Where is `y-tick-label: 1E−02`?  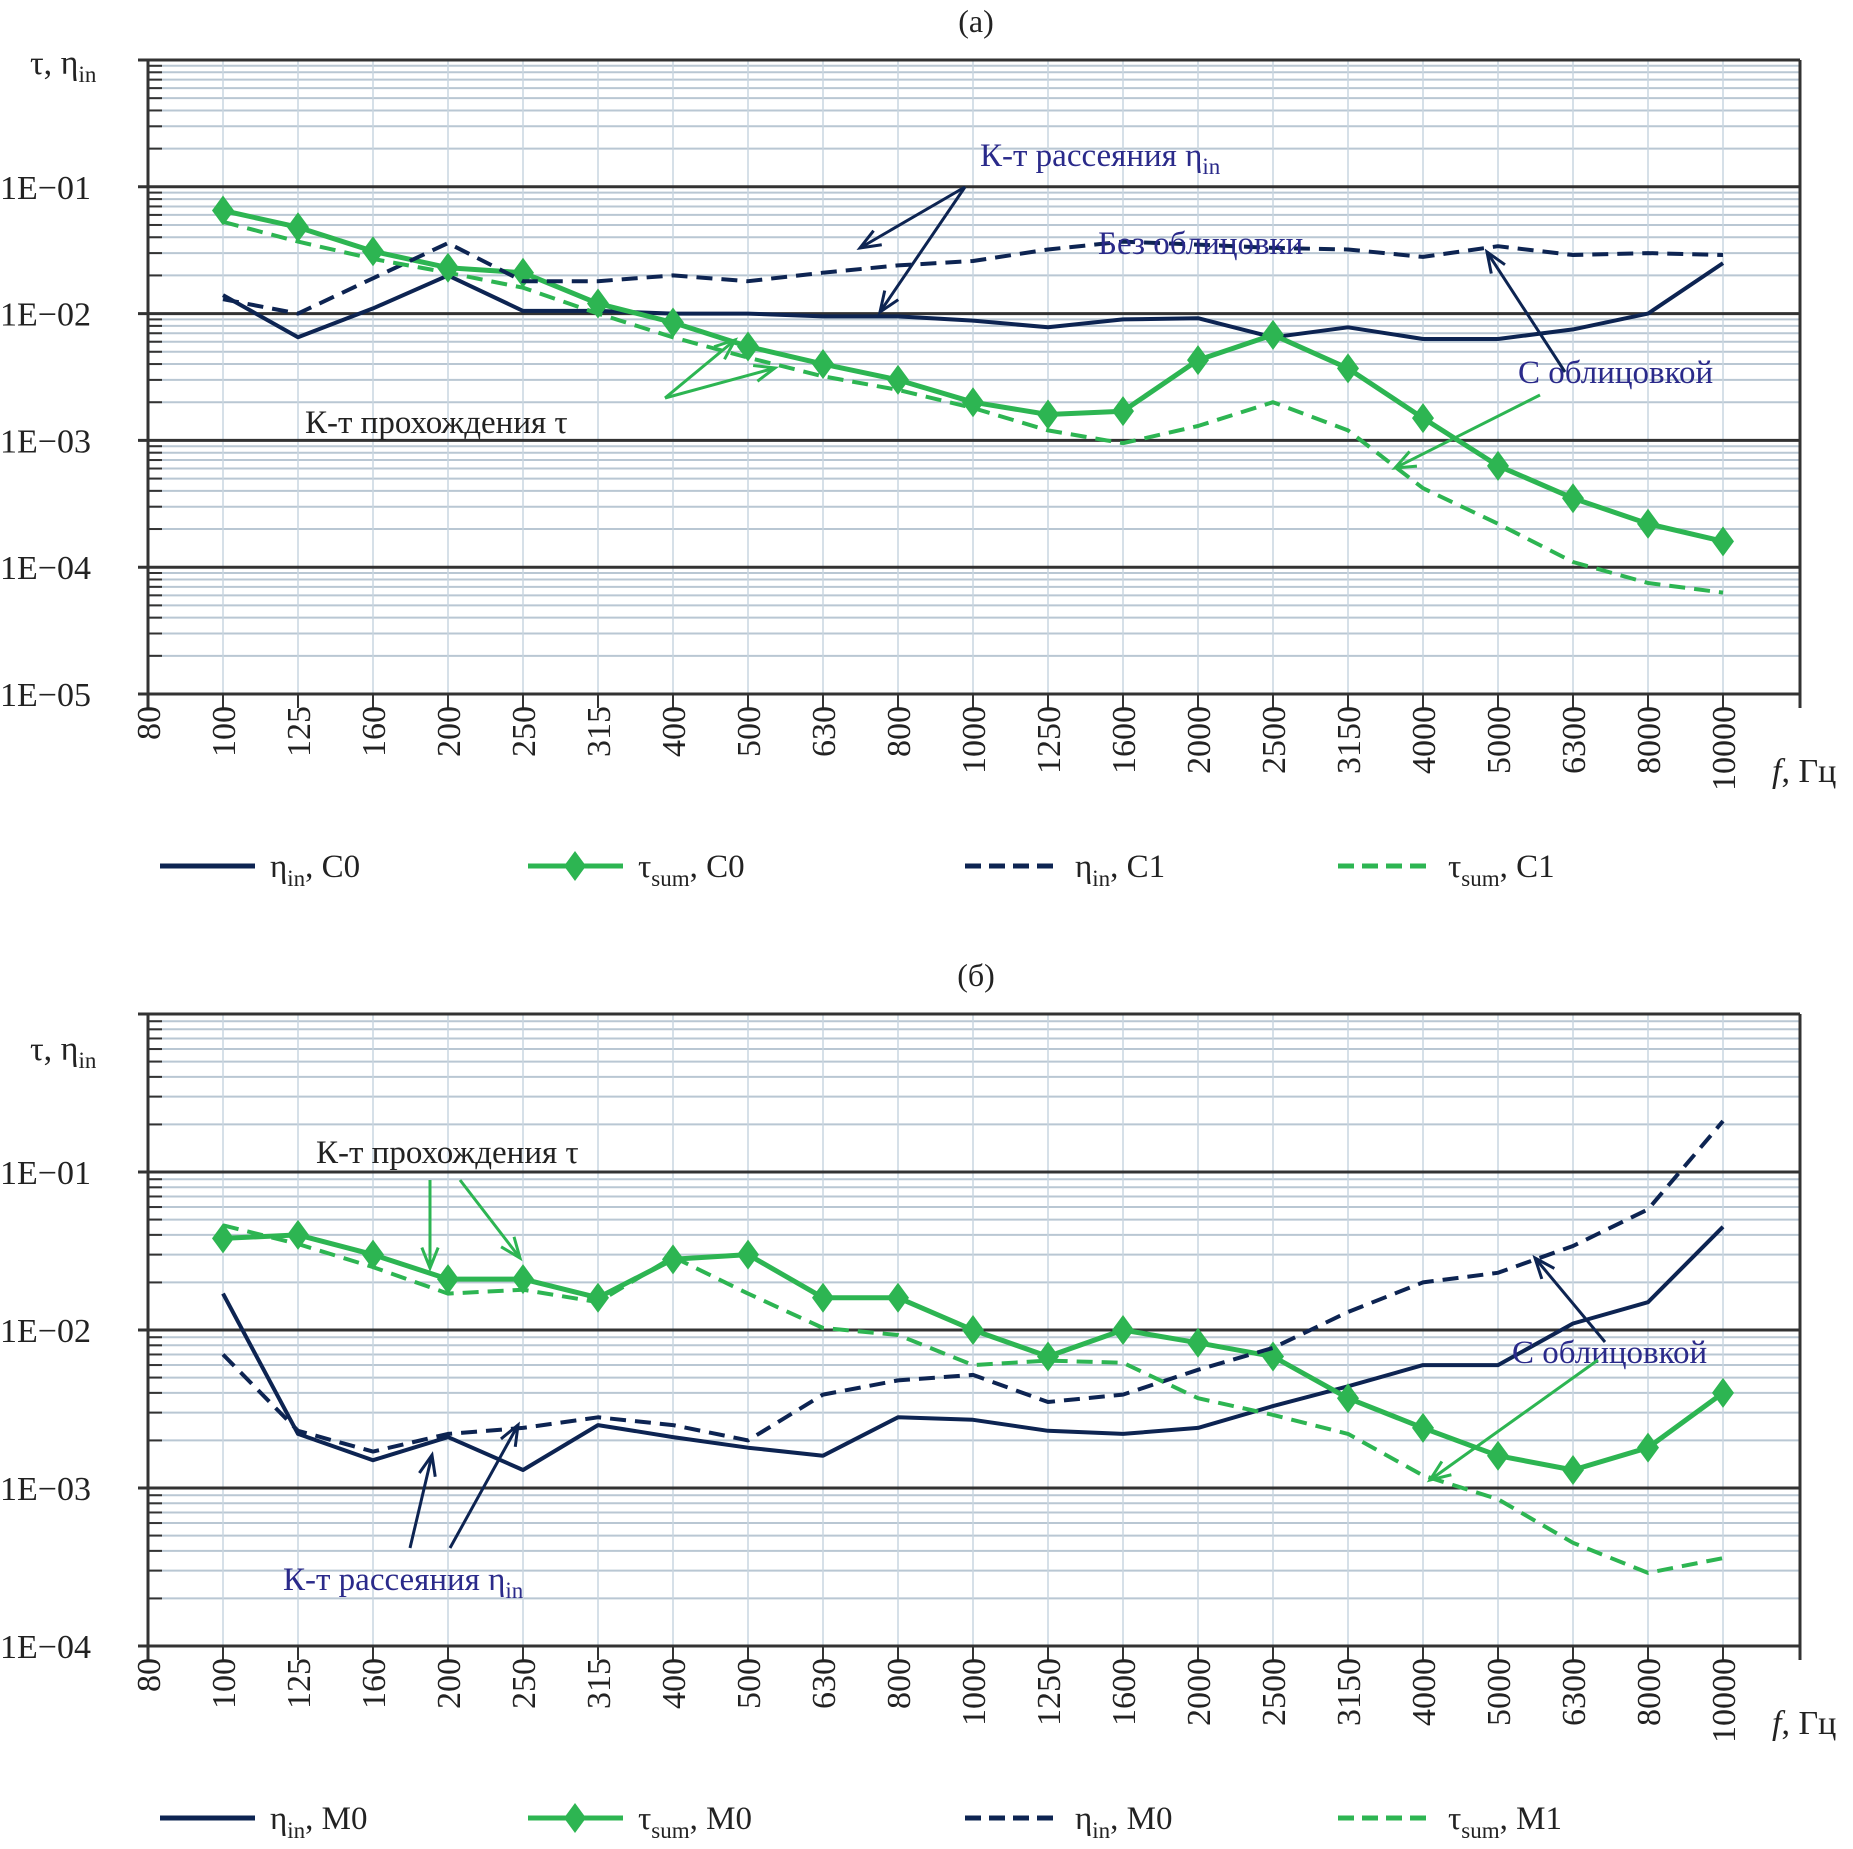 y-tick-label: 1E−02 is located at coordinates (45, 1331).